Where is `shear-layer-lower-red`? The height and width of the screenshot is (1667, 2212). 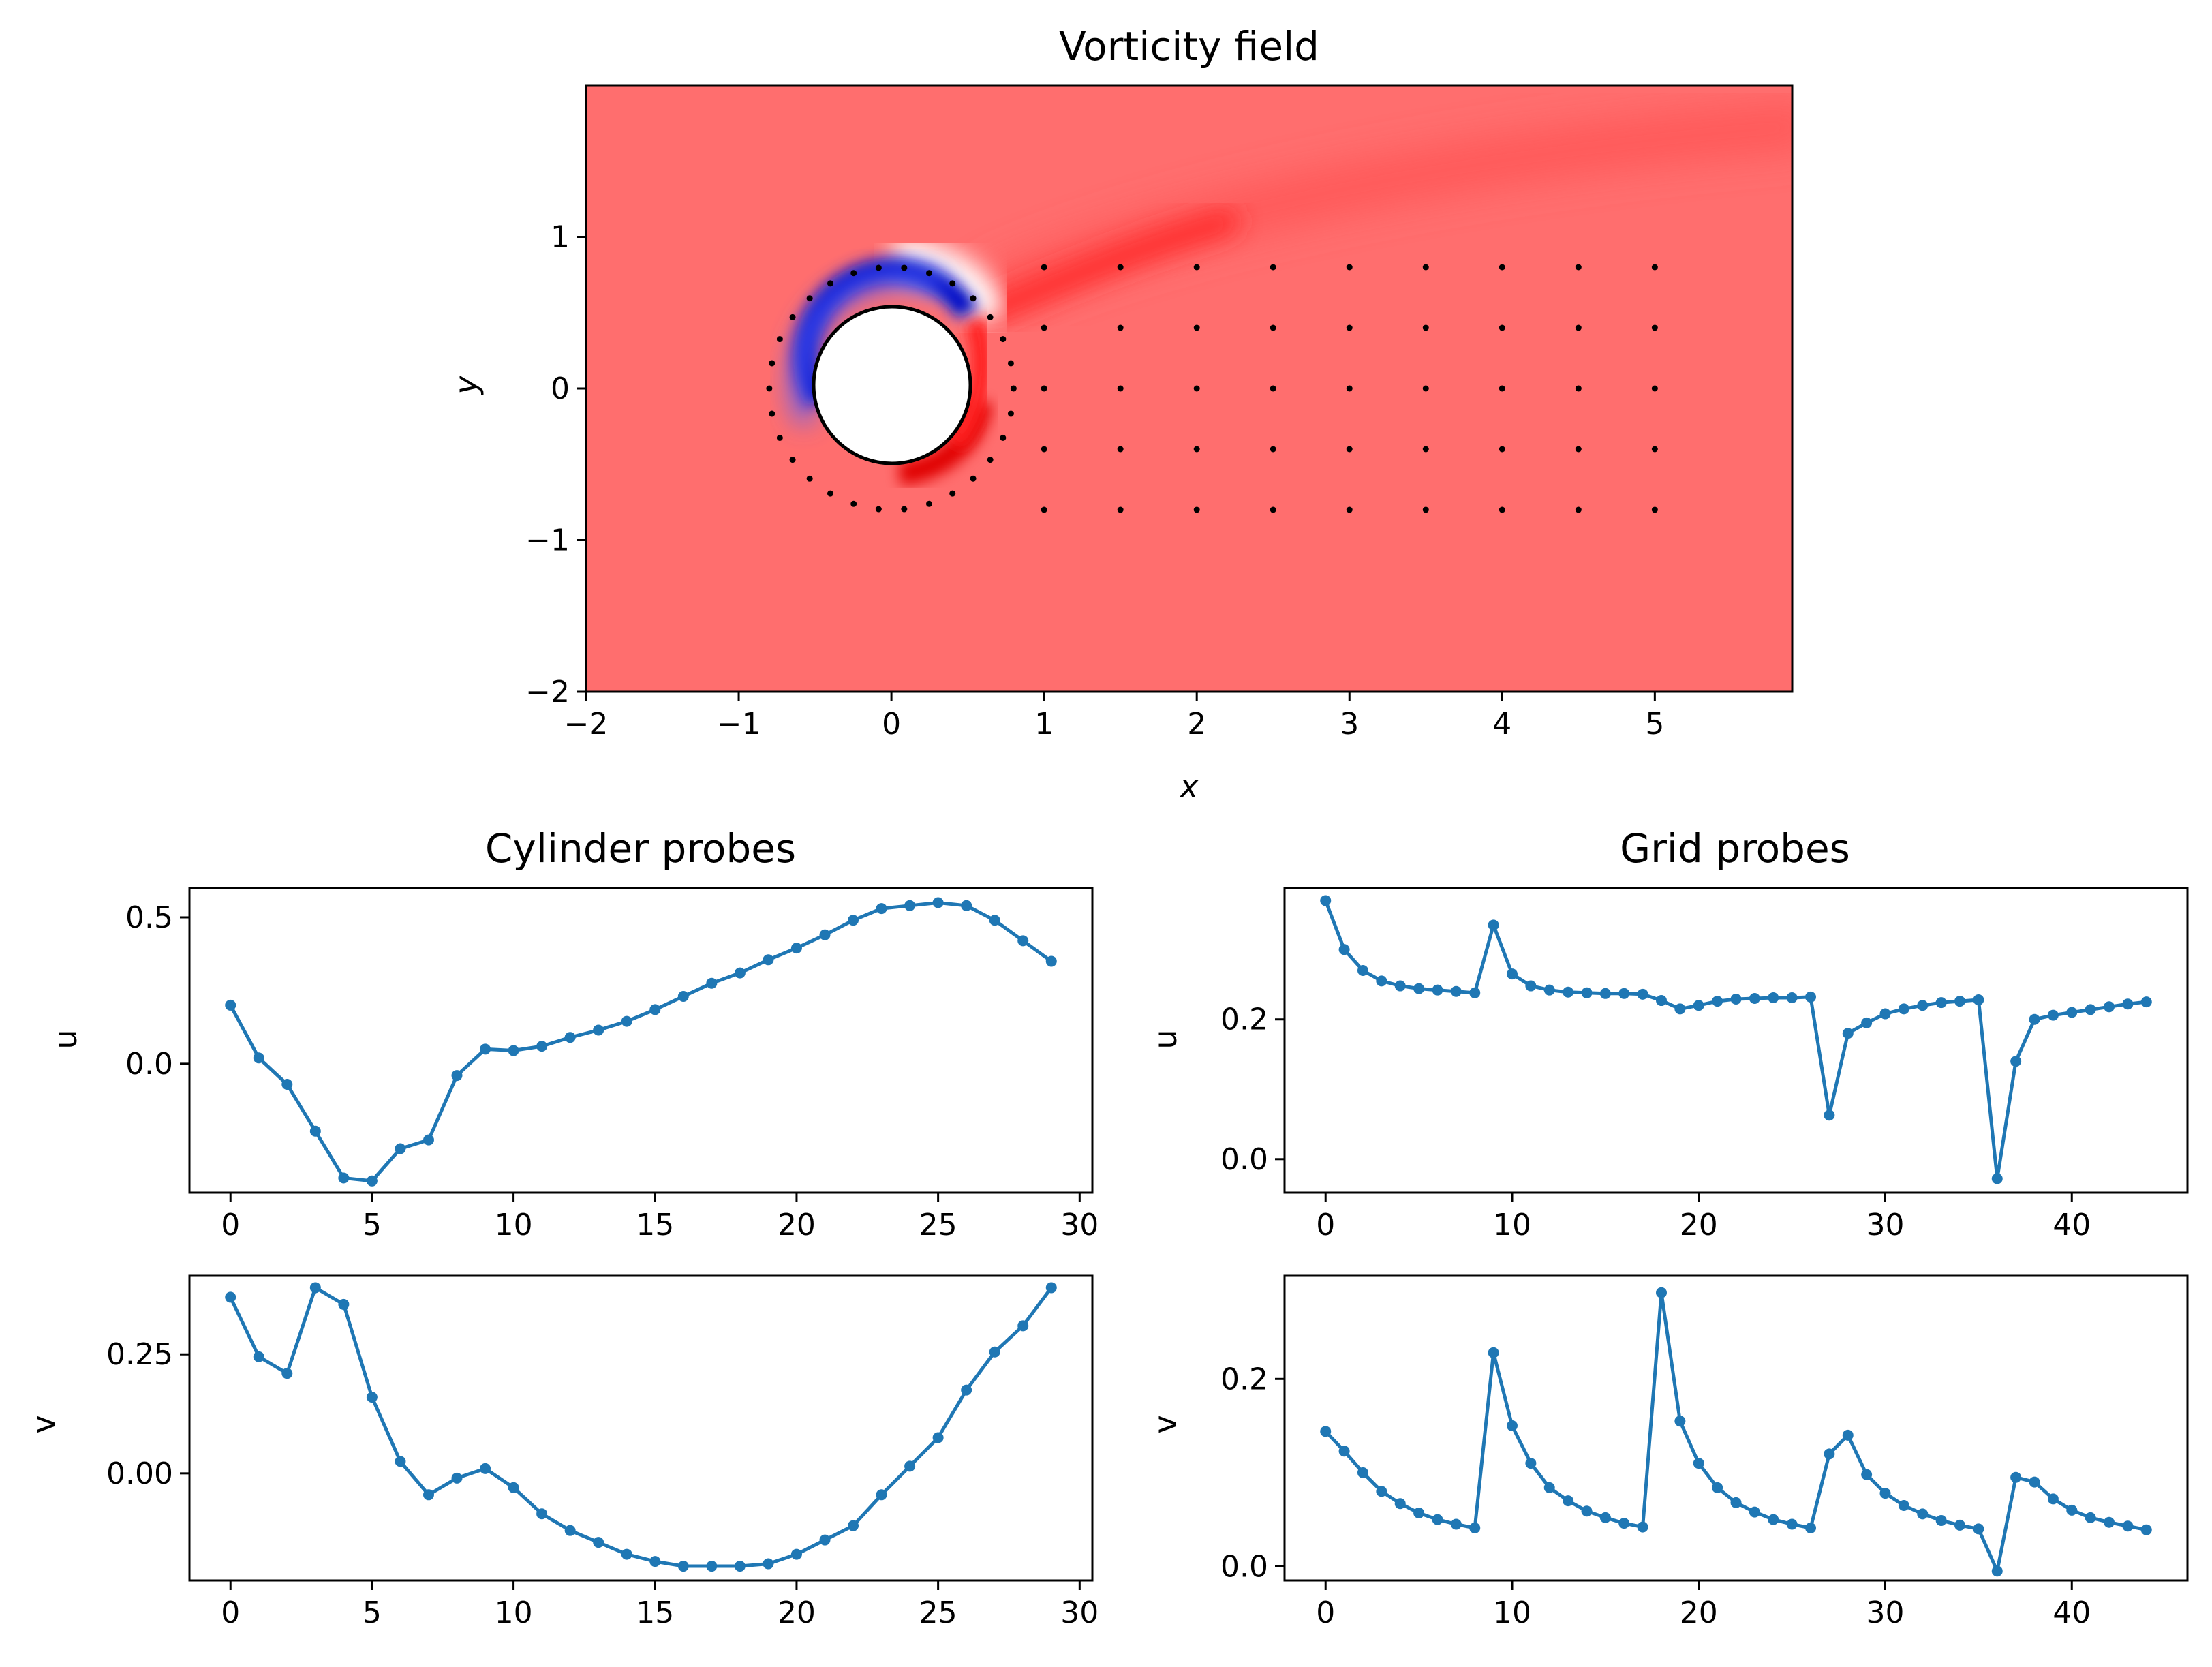
shear-layer-lower-red is located at coordinates (969, 383).